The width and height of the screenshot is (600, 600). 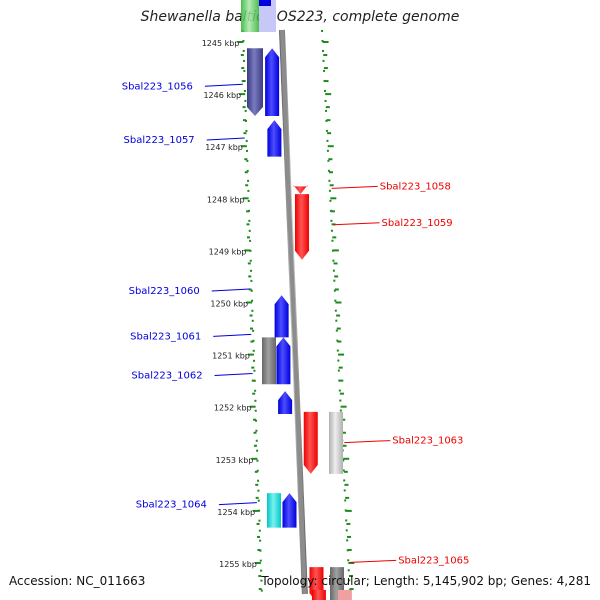 I want to click on ruler-tick-label: 1252 kbp, so click(x=233, y=408).